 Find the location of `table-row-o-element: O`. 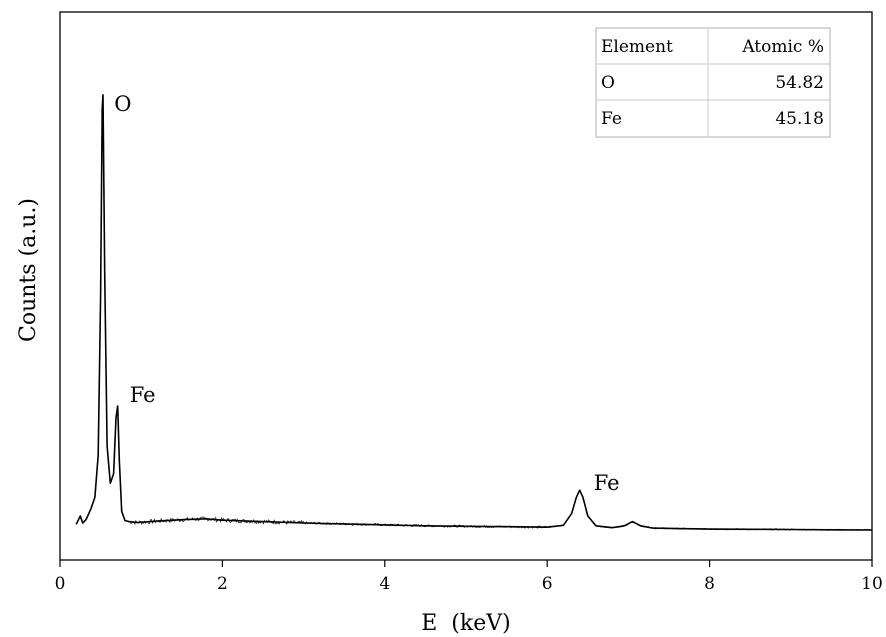

table-row-o-element: O is located at coordinates (608, 83).